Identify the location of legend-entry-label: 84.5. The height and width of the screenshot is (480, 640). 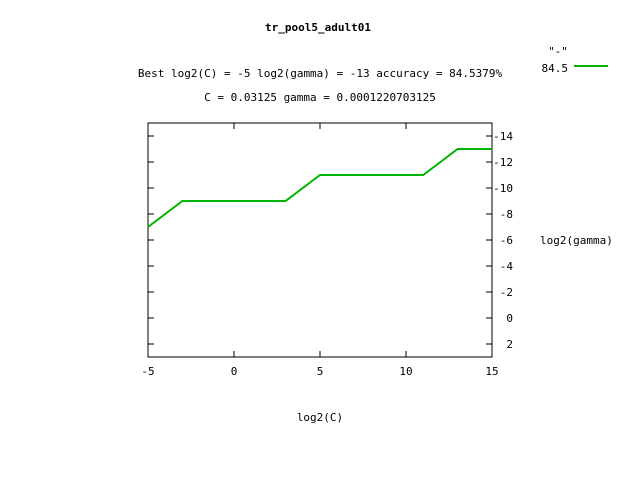
(555, 68).